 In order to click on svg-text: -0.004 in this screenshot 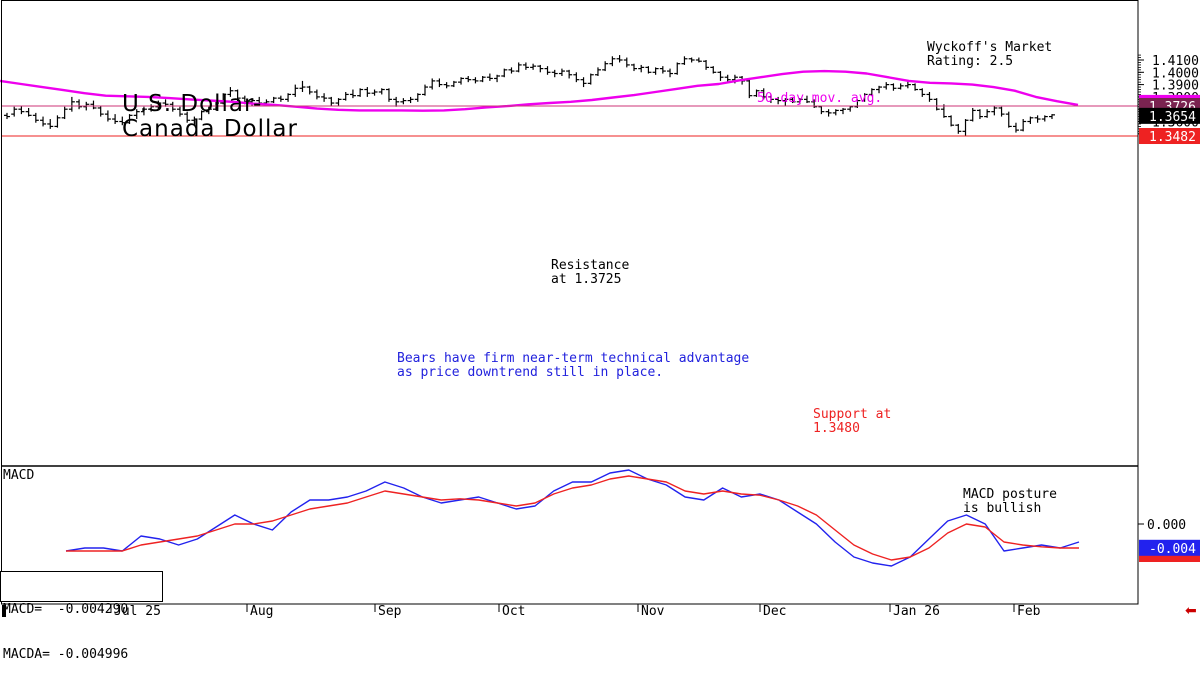, I will do `click(1172, 549)`.